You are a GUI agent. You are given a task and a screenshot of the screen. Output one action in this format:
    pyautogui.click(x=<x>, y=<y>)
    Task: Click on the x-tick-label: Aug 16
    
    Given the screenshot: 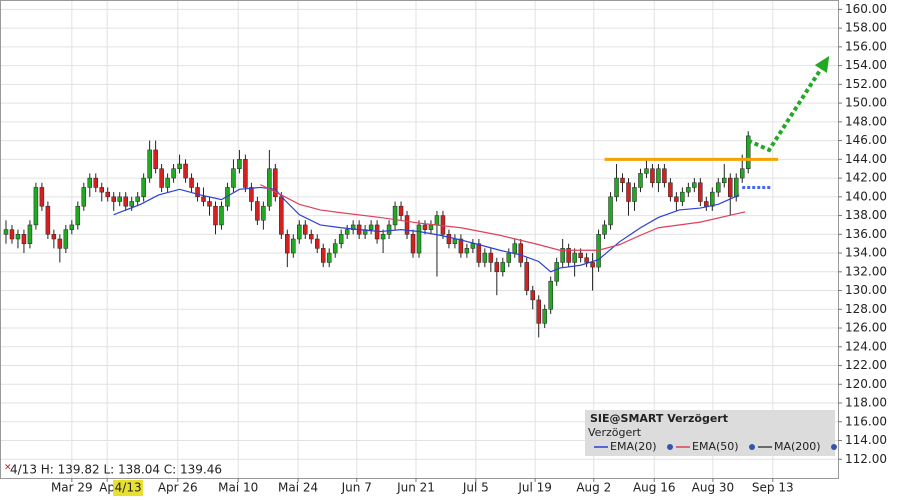 What is the action you would take?
    pyautogui.click(x=654, y=488)
    